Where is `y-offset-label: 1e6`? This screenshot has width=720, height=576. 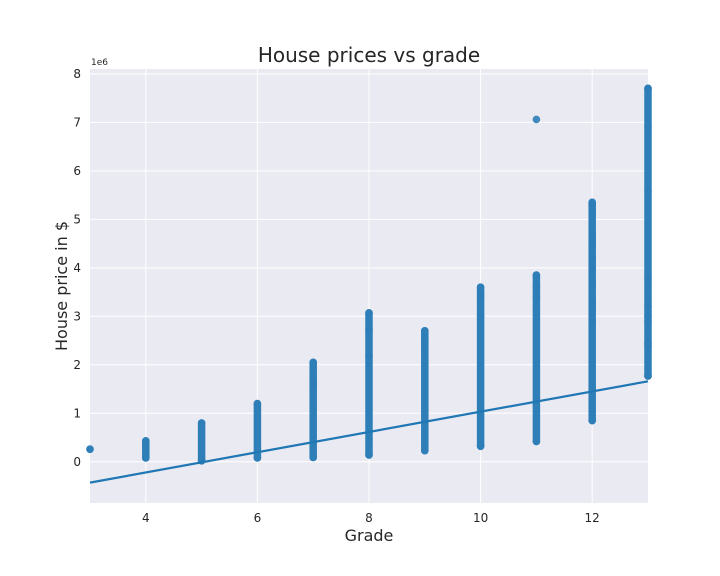 y-offset-label: 1e6 is located at coordinates (99, 63).